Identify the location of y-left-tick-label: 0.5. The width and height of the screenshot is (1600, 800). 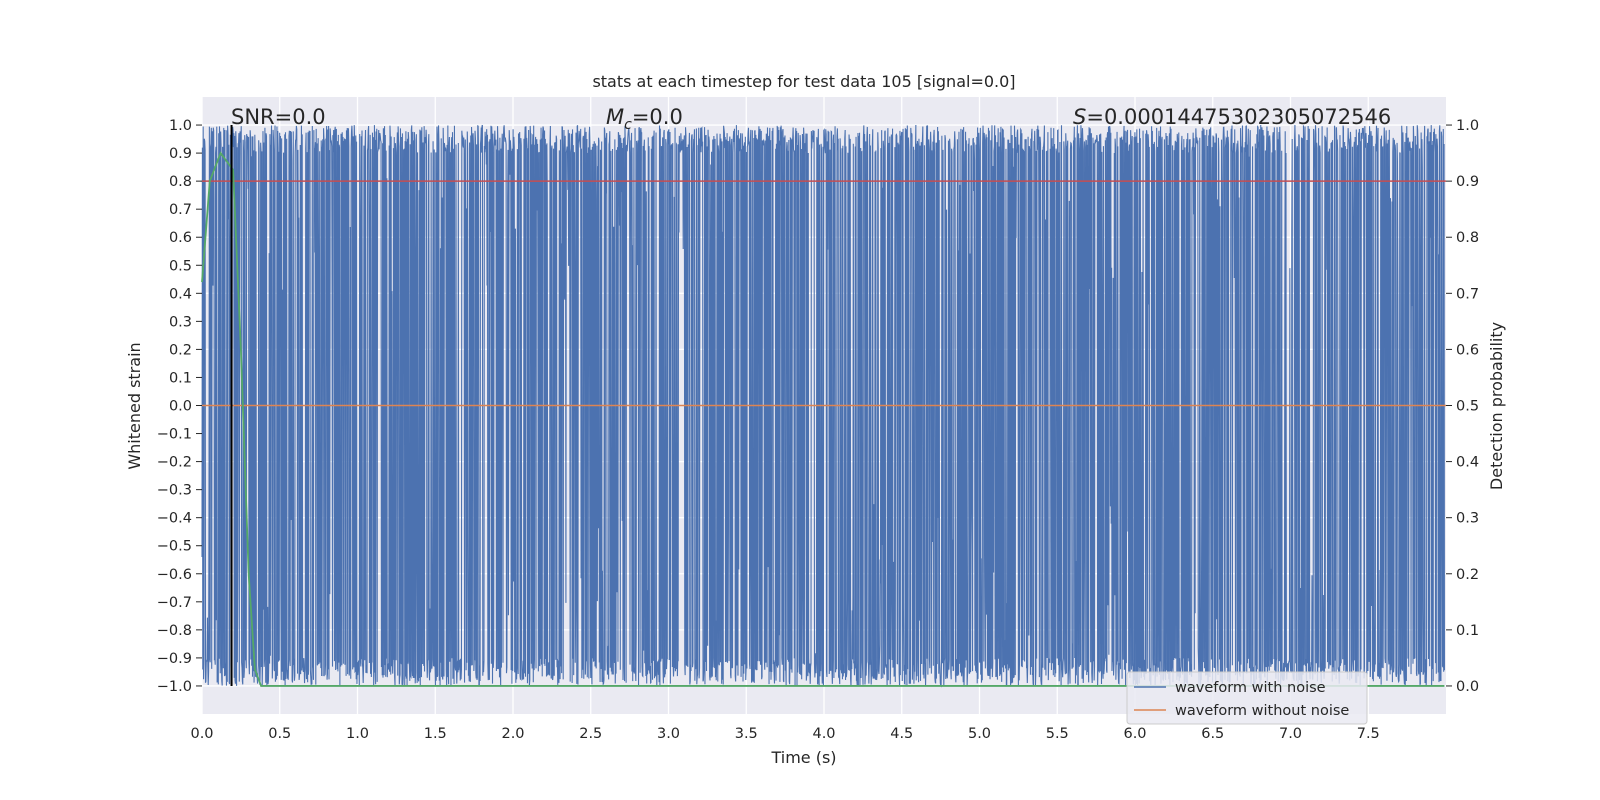
(180, 266).